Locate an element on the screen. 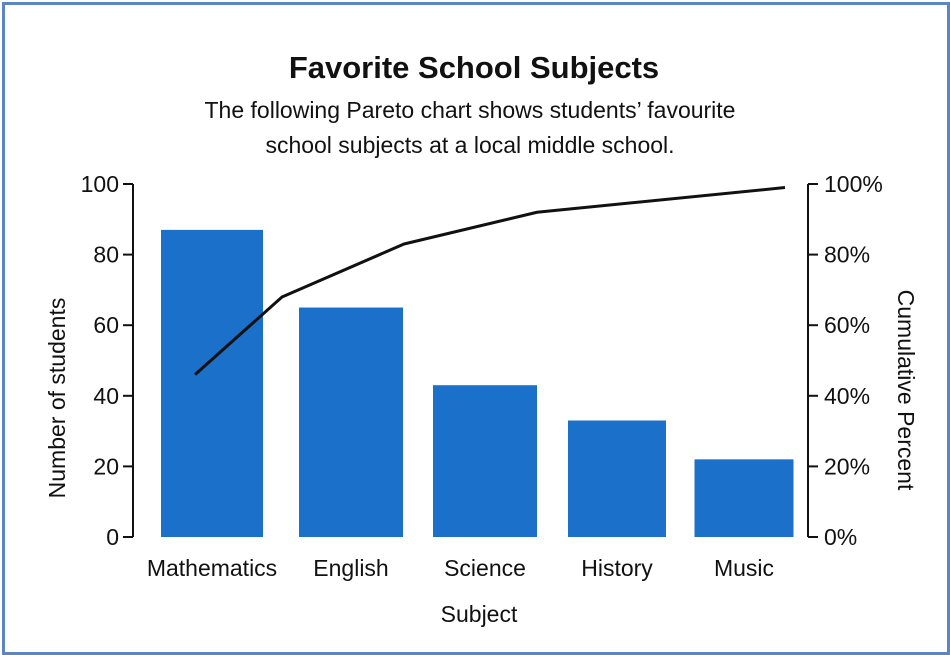 This screenshot has width=950, height=655. left-tick-group: 0 20 40 60 80 100 is located at coordinates (107, 360).